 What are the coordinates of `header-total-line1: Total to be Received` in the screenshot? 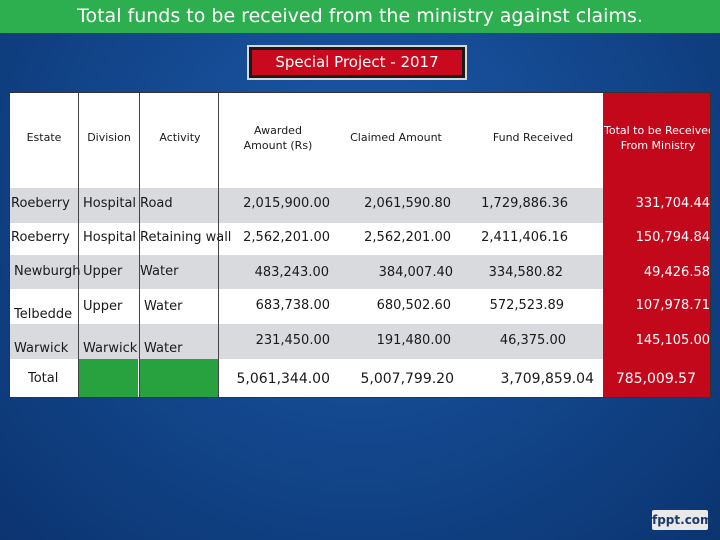 It's located at (657, 130).